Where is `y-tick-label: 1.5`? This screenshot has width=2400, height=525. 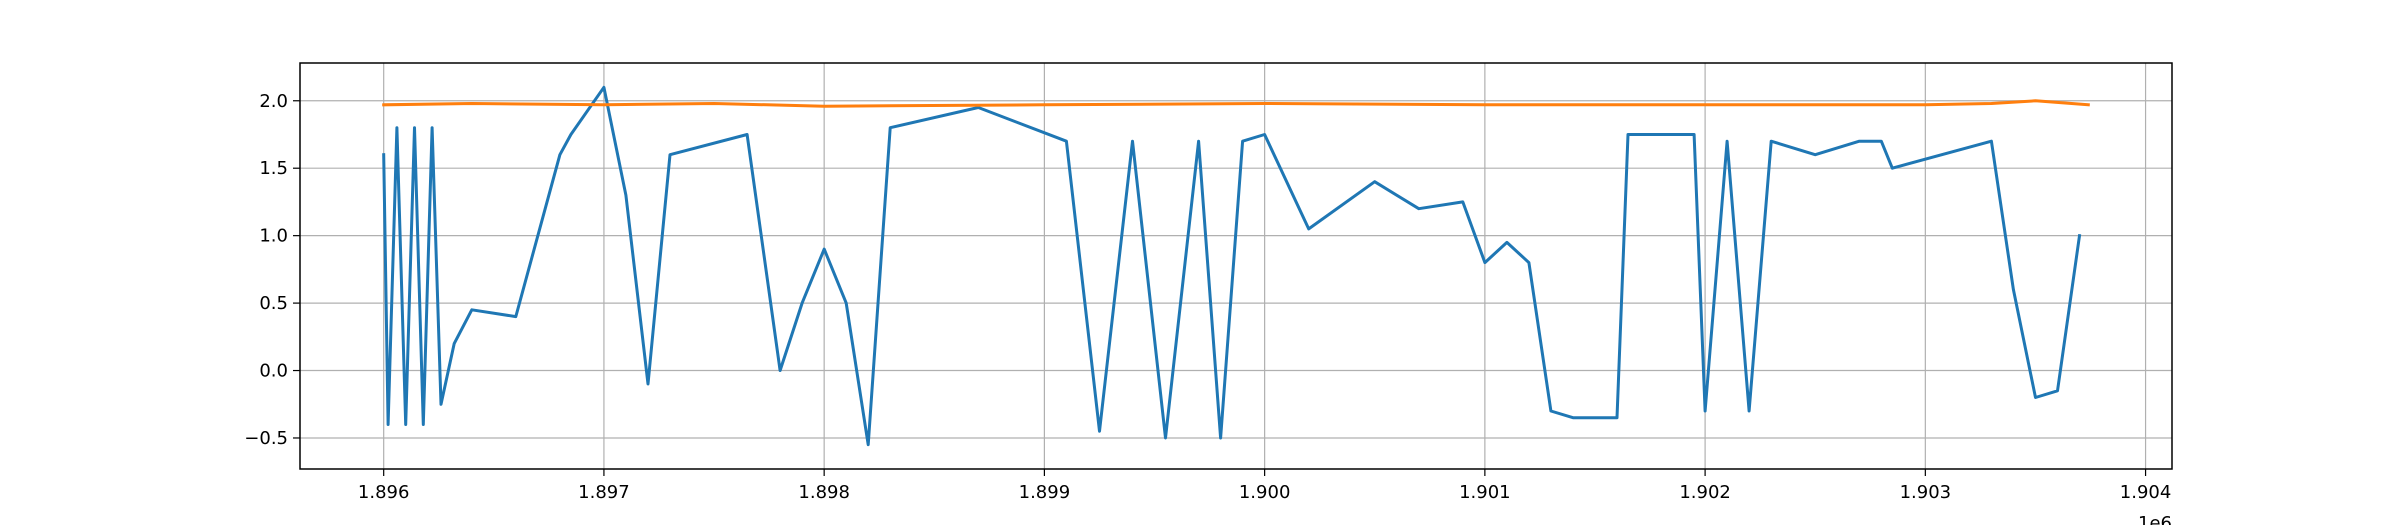 y-tick-label: 1.5 is located at coordinates (273, 168).